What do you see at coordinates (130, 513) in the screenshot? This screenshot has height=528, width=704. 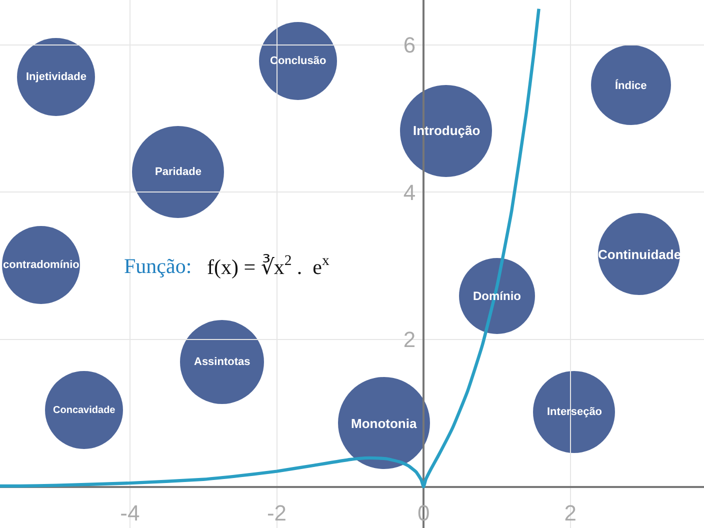 I see `x-tick-label: -4` at bounding box center [130, 513].